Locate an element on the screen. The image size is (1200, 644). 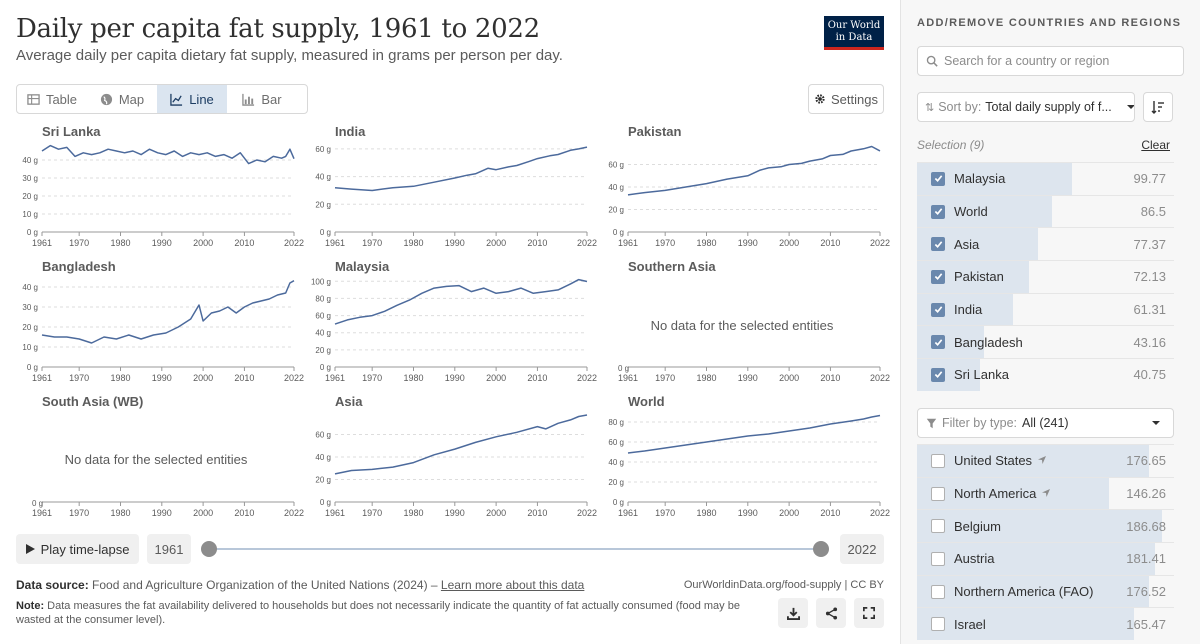
entity-row-israel: Israel 165.47 is located at coordinates (1045, 624).